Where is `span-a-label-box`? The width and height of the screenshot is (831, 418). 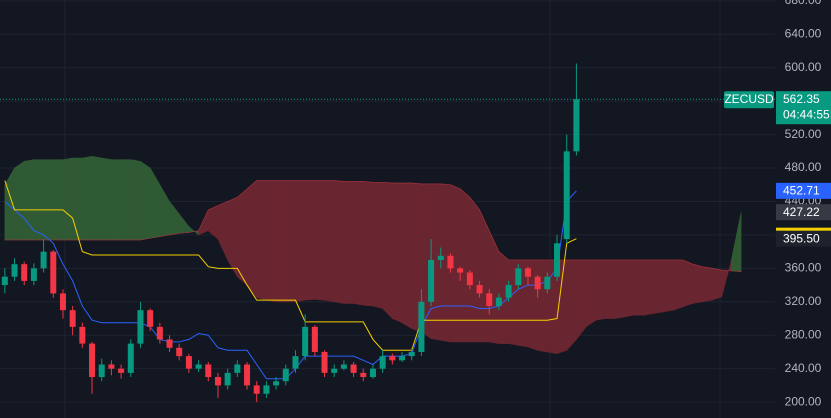
span-a-label-box is located at coordinates (803, 212).